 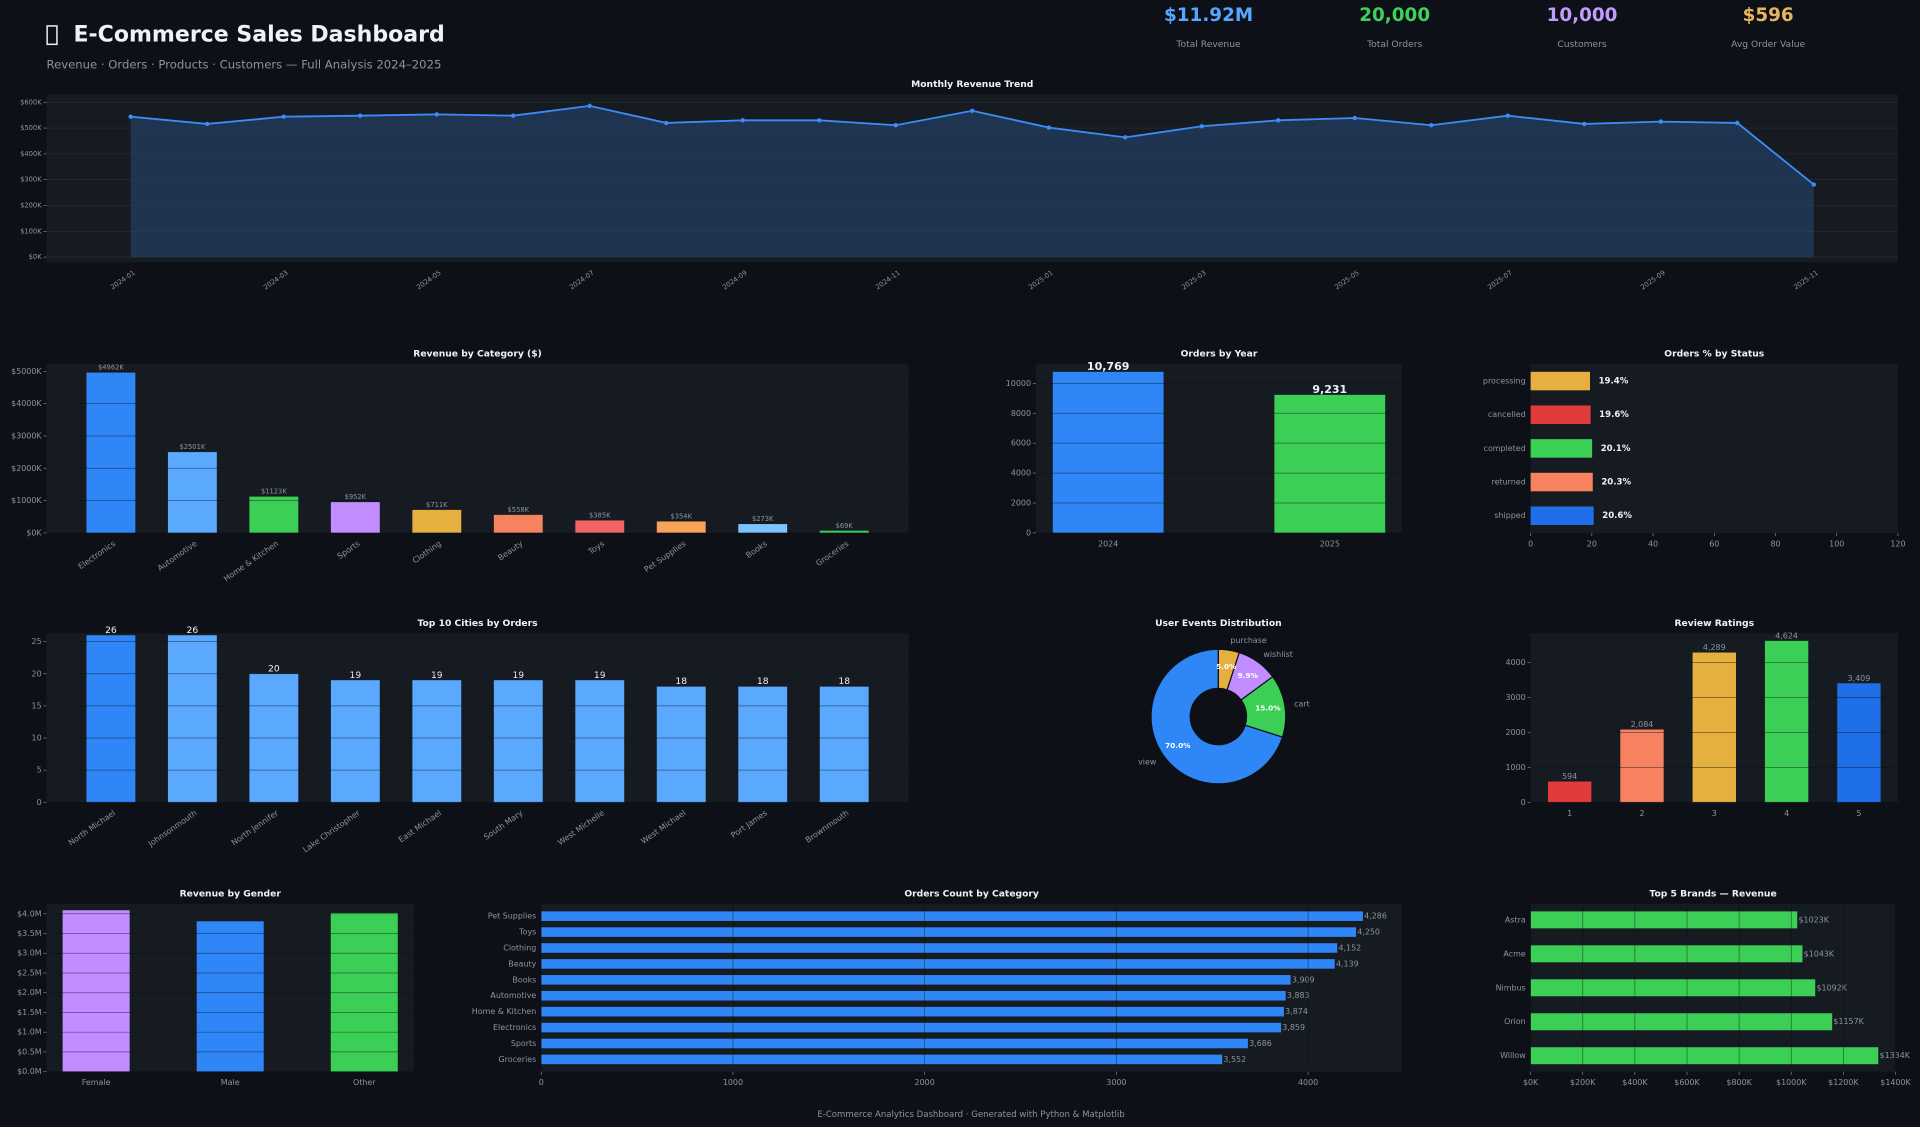 What do you see at coordinates (1394, 44) in the screenshot?
I see `kpi-label: Total Orders` at bounding box center [1394, 44].